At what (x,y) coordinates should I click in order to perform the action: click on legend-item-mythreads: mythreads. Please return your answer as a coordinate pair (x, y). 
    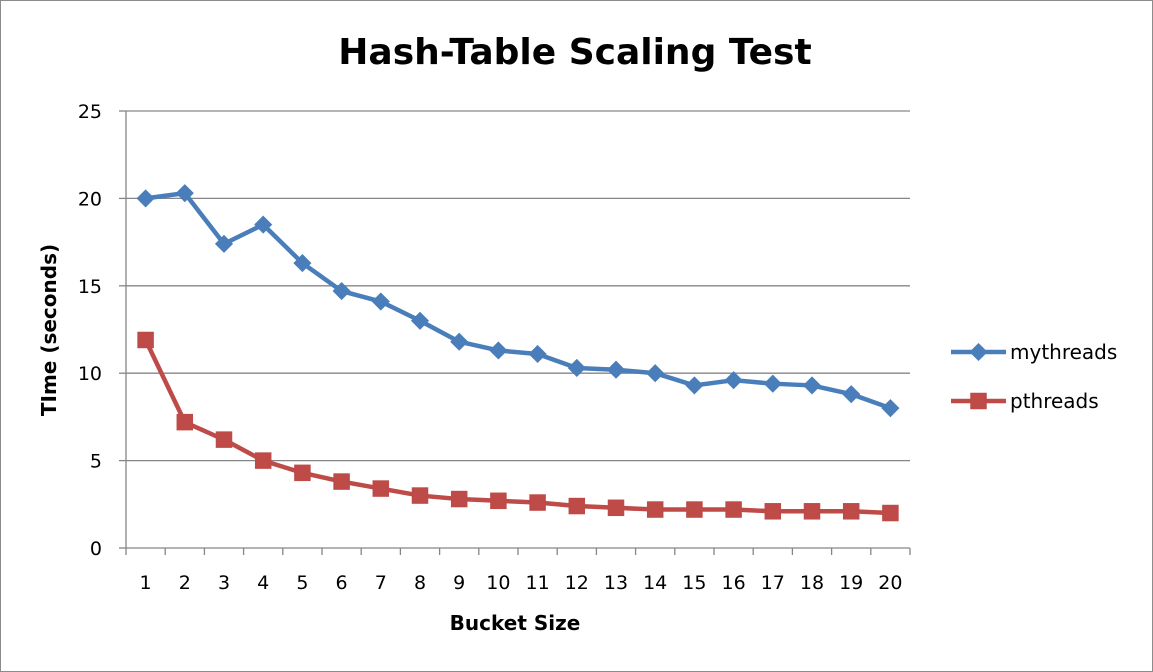
    Looking at the image, I should click on (1034, 352).